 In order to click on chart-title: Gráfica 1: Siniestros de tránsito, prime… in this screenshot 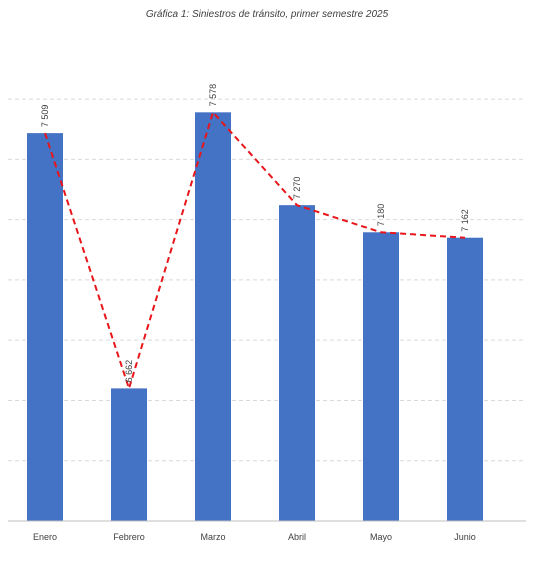, I will do `click(267, 14)`.